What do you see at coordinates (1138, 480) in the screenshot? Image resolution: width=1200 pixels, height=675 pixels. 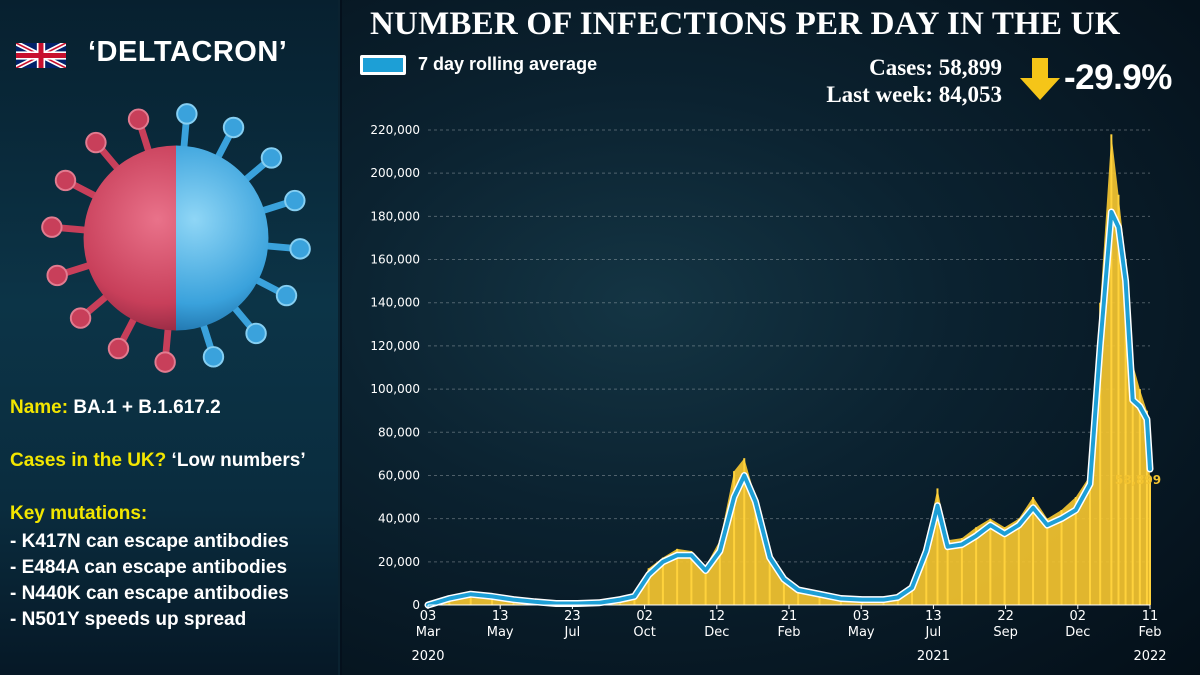 I see `last-value-label: 58,899` at bounding box center [1138, 480].